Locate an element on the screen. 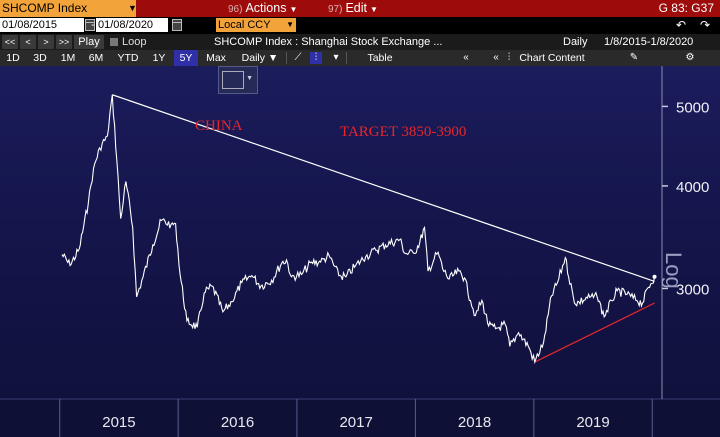  page-reference: G 83: G37 is located at coordinates (686, 8).